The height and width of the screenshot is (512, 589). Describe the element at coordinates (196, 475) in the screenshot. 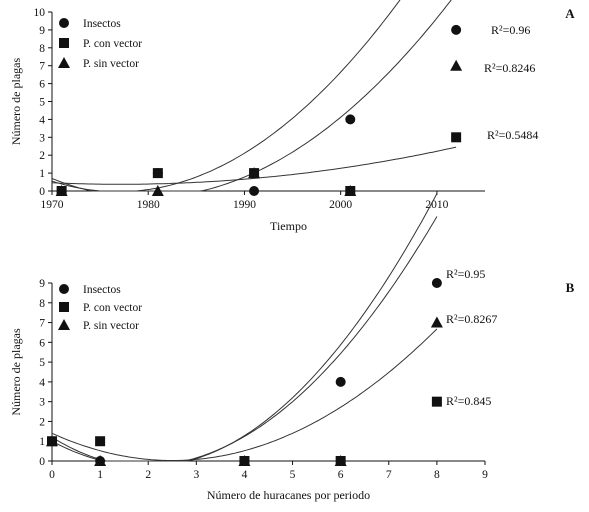

I see `x-tick-label: 3` at that location.